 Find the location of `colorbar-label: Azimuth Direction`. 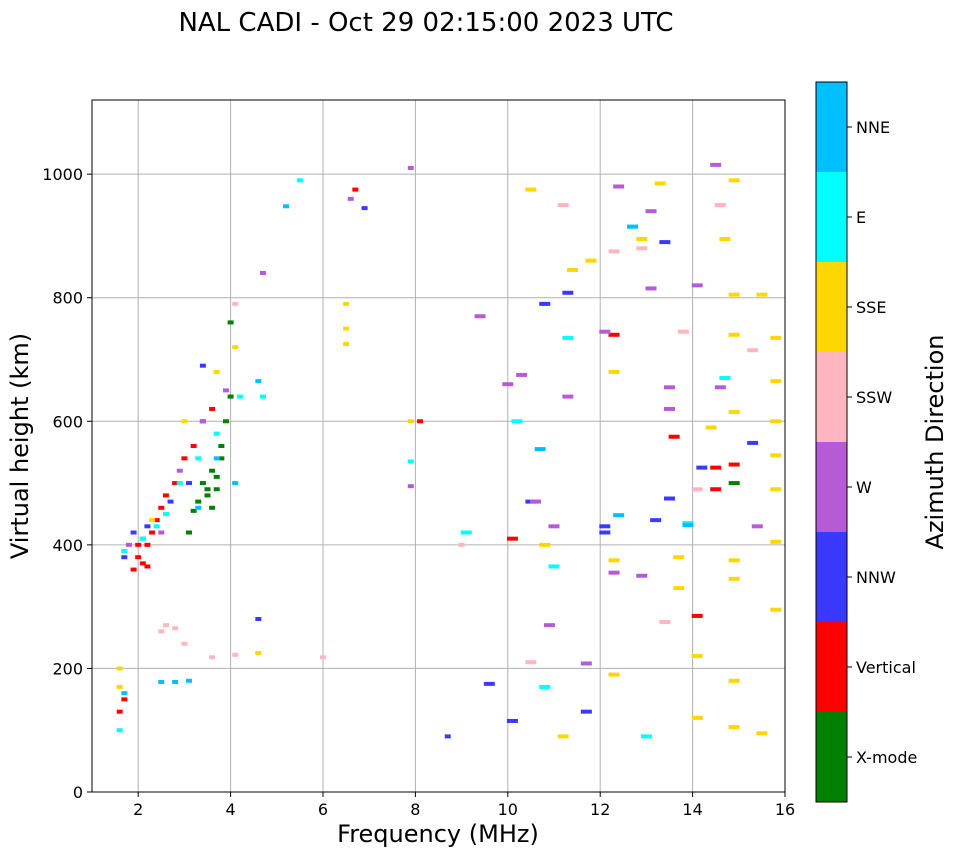

colorbar-label: Azimuth Direction is located at coordinates (935, 442).